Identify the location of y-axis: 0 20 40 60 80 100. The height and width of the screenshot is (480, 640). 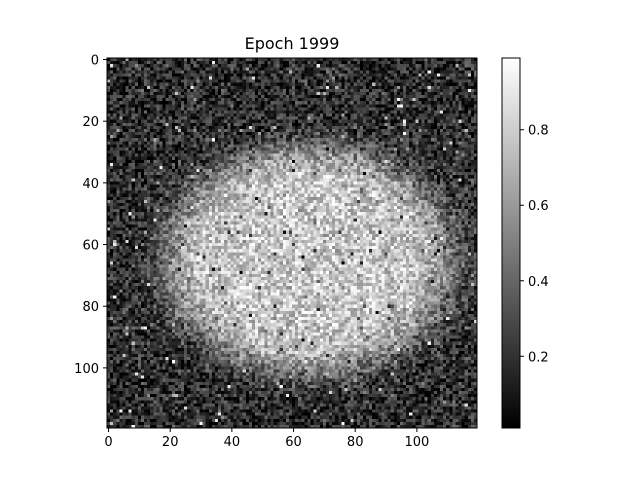
(90, 215).